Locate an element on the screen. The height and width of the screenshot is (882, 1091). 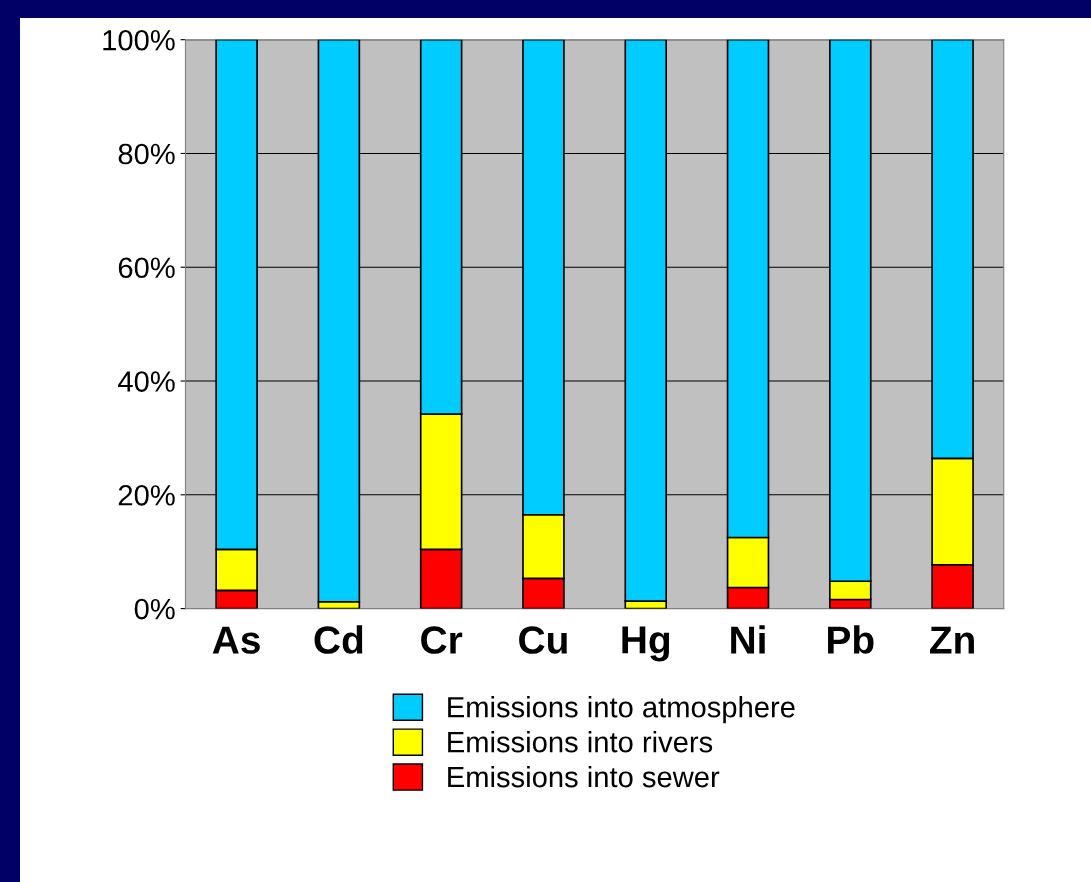
x-tick-label: Zn is located at coordinates (951, 640).